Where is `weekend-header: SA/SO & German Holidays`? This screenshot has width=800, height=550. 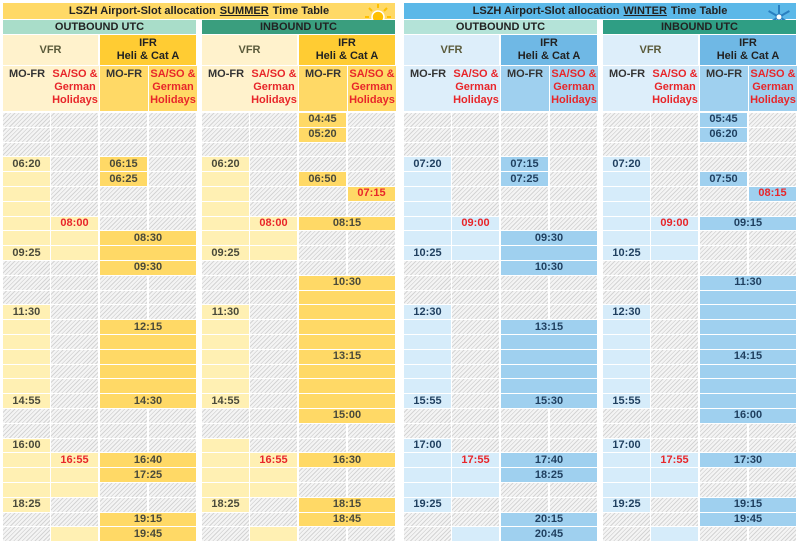 weekend-header: SA/SO & German Holidays is located at coordinates (75, 88).